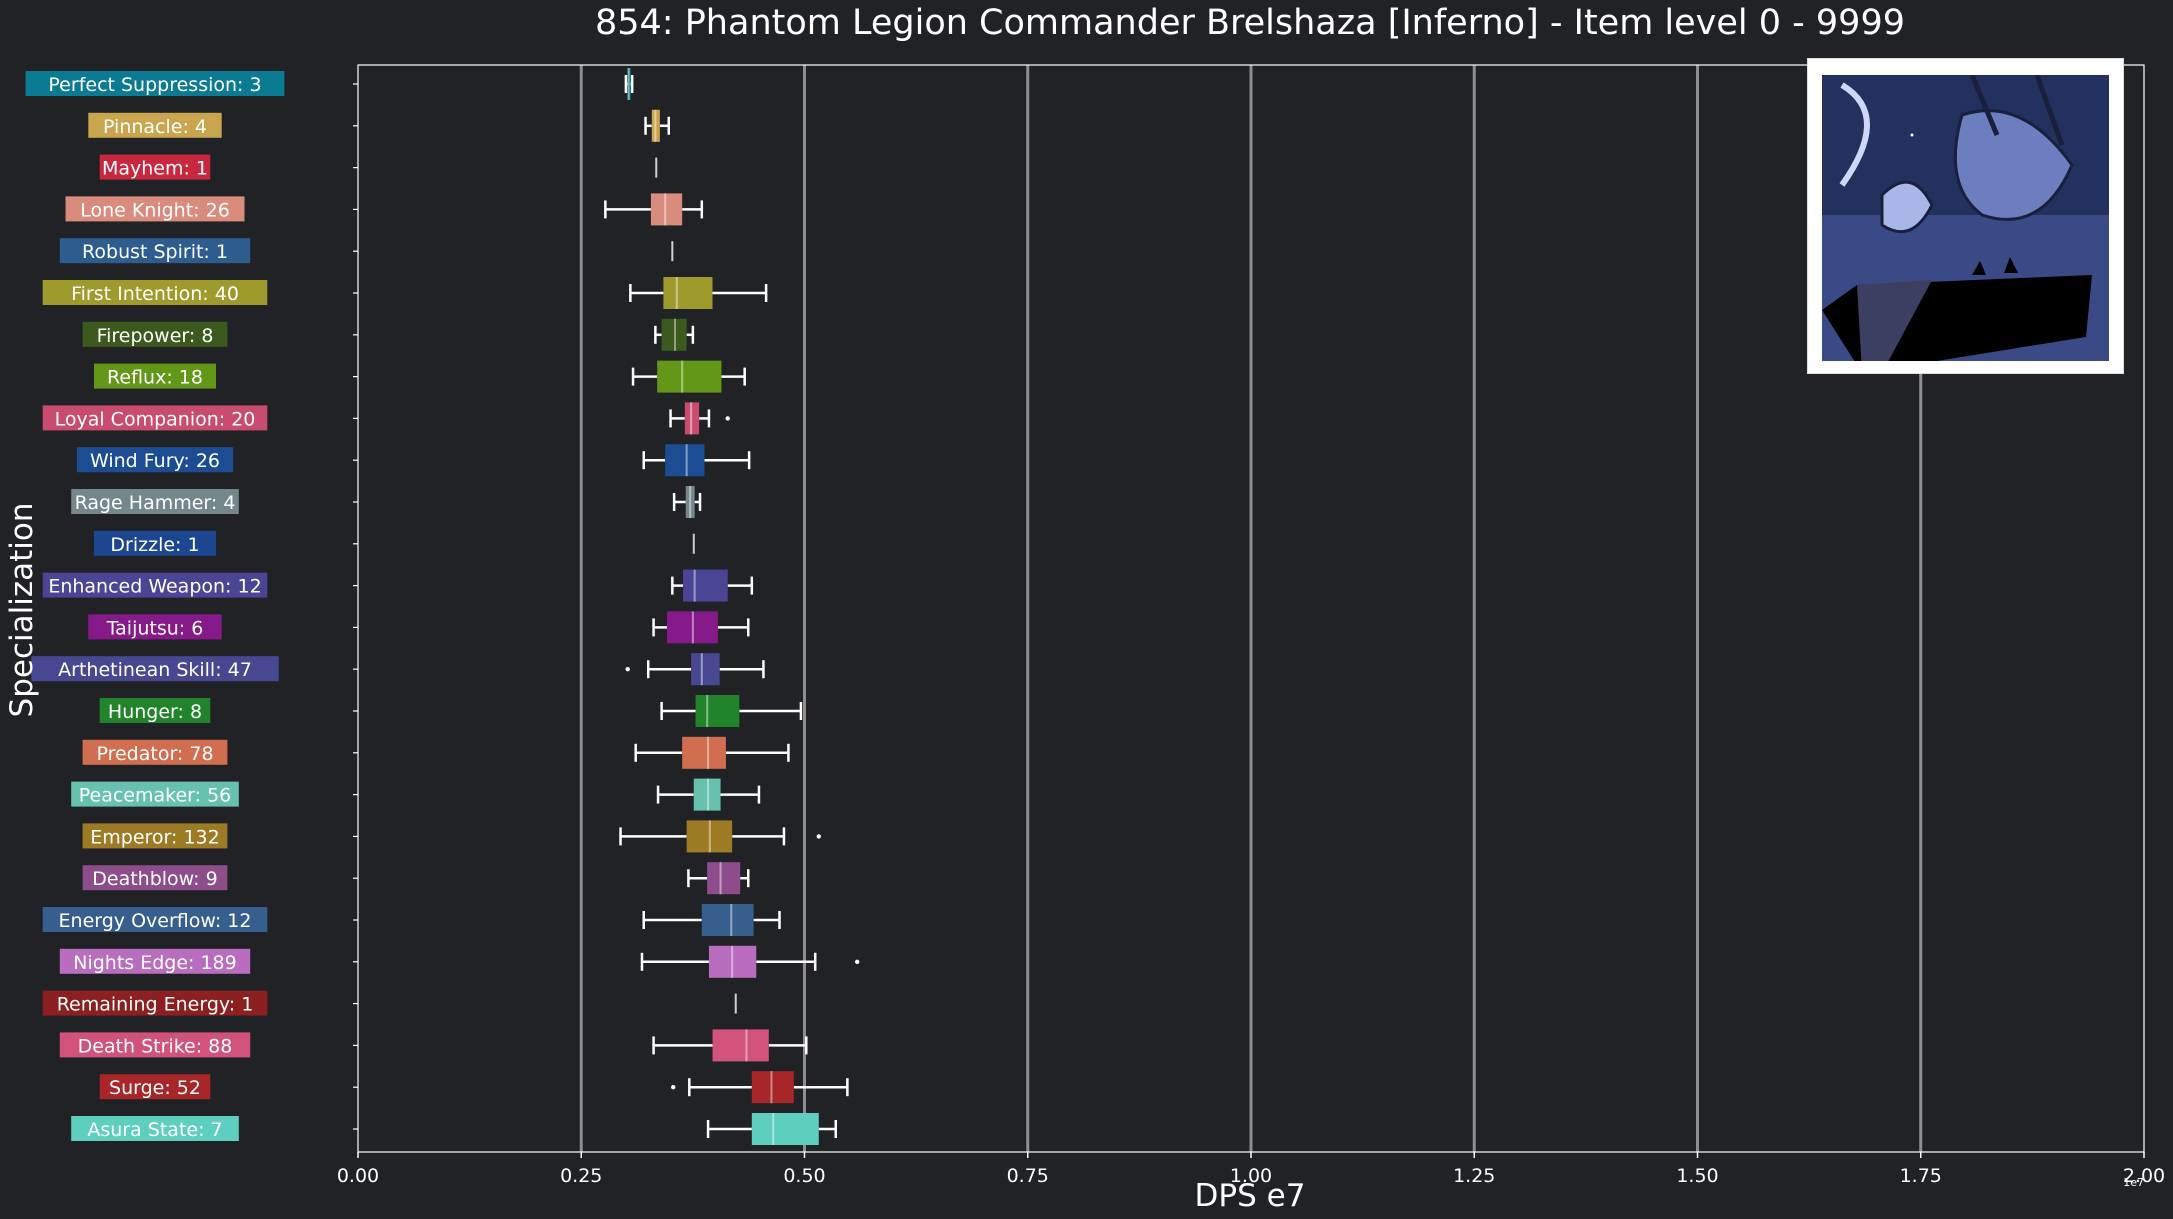  I want to click on category-label-text: Taijutsu: 6, so click(155, 628).